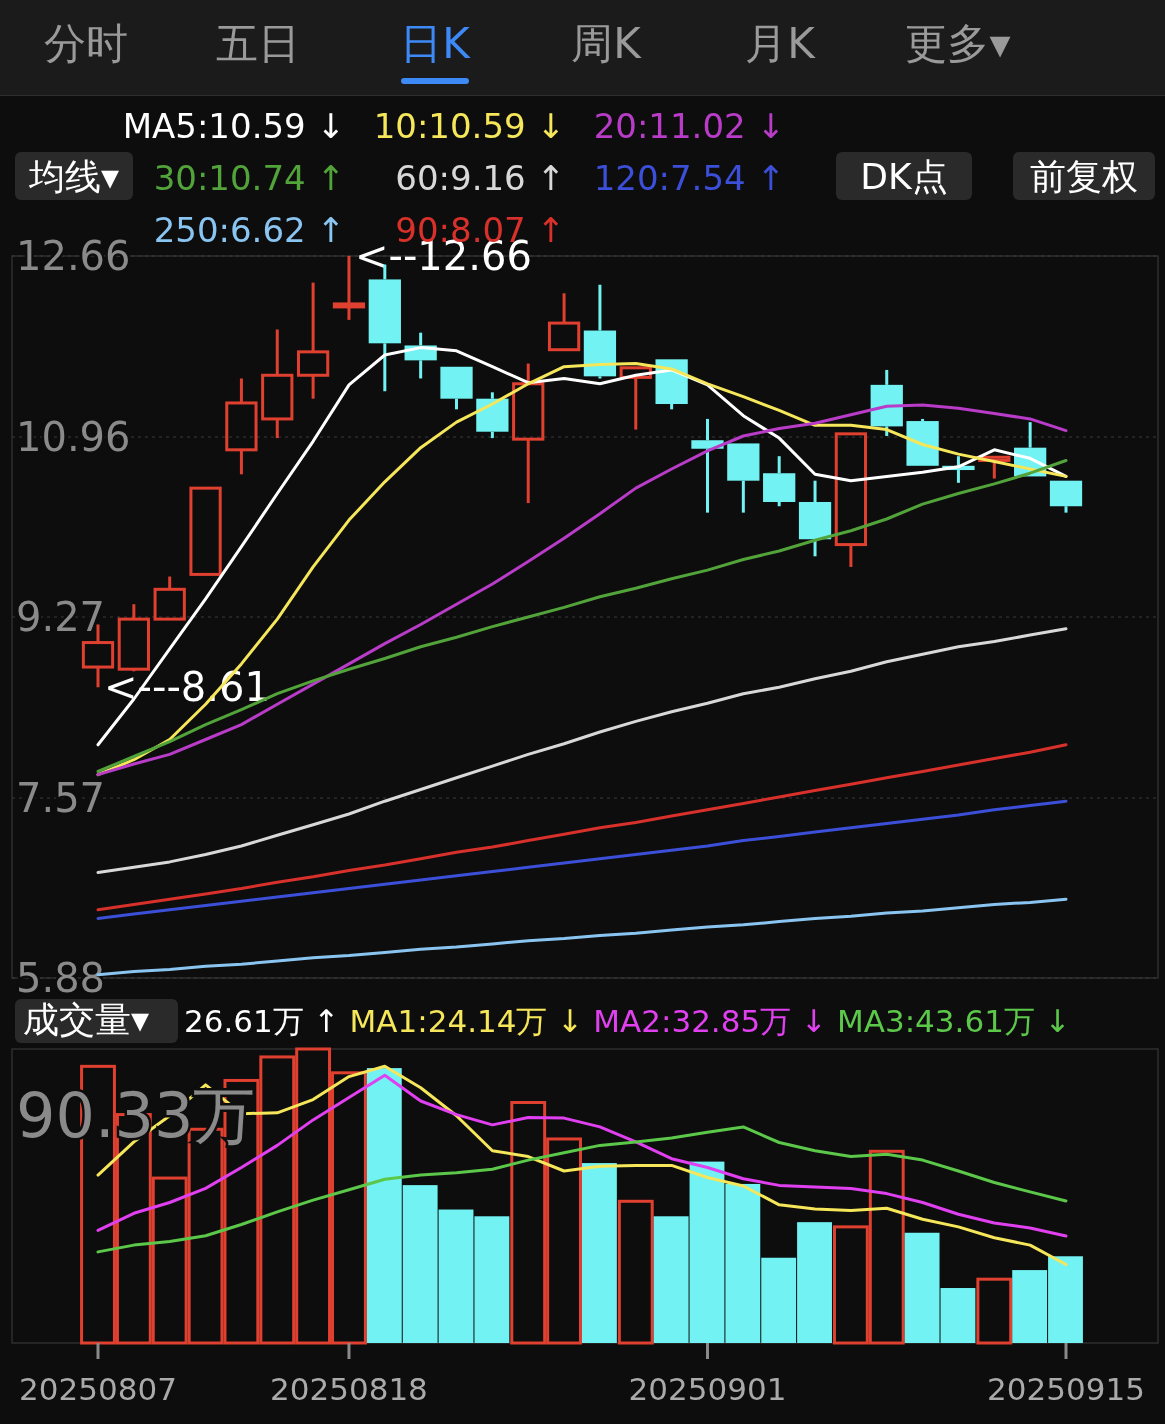 This screenshot has width=1165, height=1424. I want to click on series-label: MA1:24.14万 ↓, so click(466, 1021).